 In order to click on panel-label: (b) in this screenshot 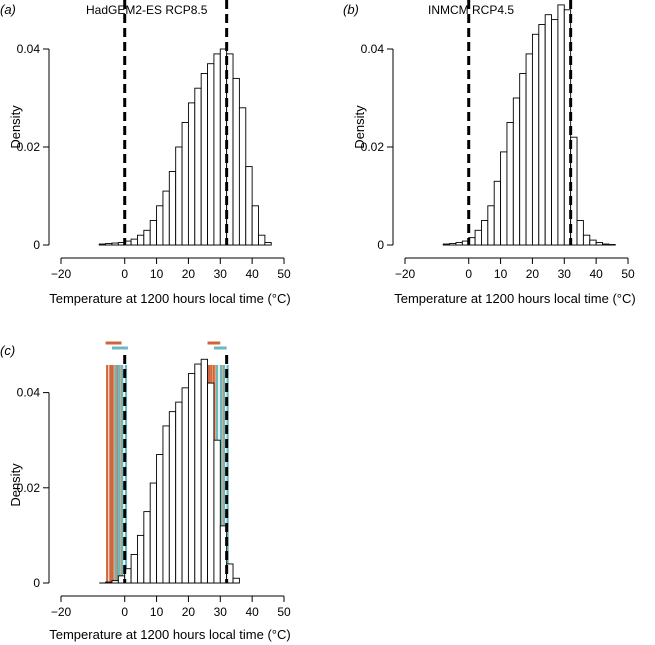, I will do `click(351, 9)`.